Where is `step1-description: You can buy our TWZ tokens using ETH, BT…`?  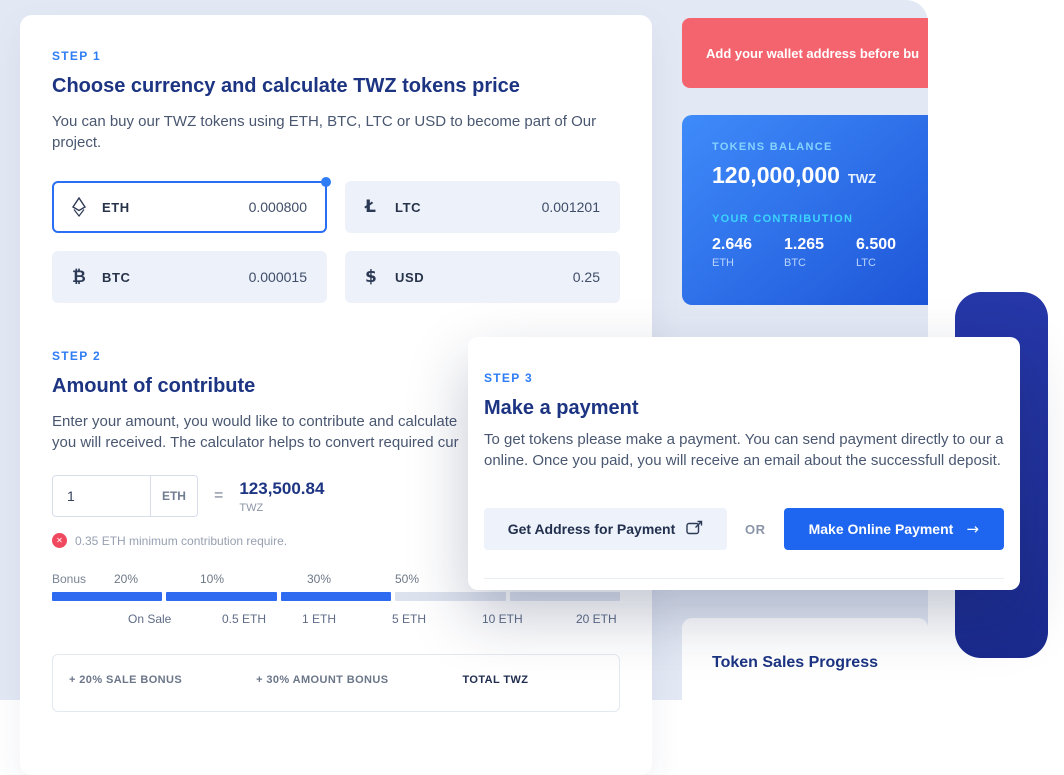 step1-description: You can buy our TWZ tokens using ETH, BT… is located at coordinates (324, 132).